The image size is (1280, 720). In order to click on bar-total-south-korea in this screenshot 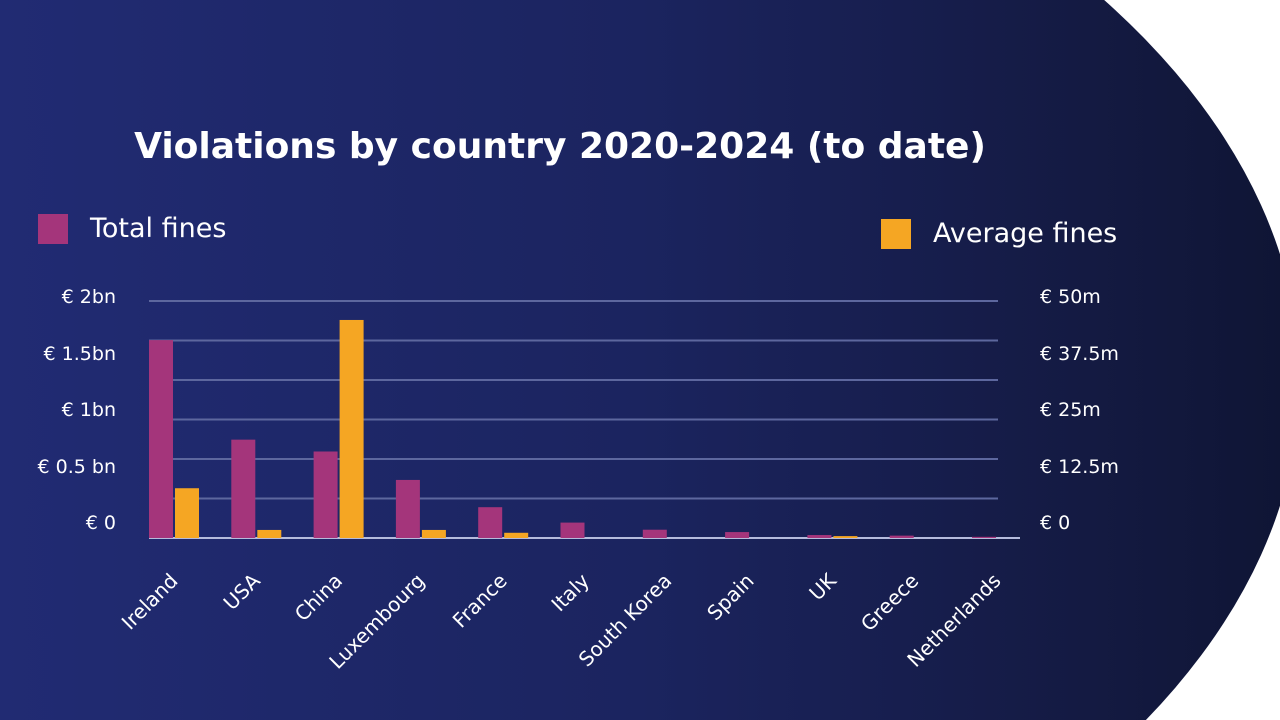, I will do `click(654, 533)`.